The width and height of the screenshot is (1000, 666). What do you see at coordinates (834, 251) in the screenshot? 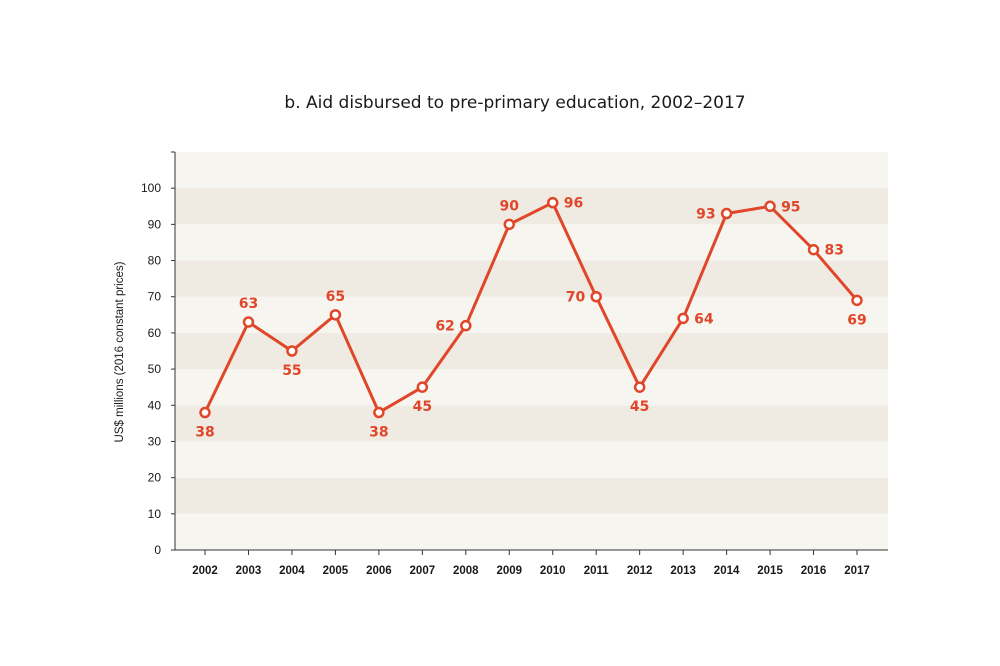
I see `data-label: 83` at bounding box center [834, 251].